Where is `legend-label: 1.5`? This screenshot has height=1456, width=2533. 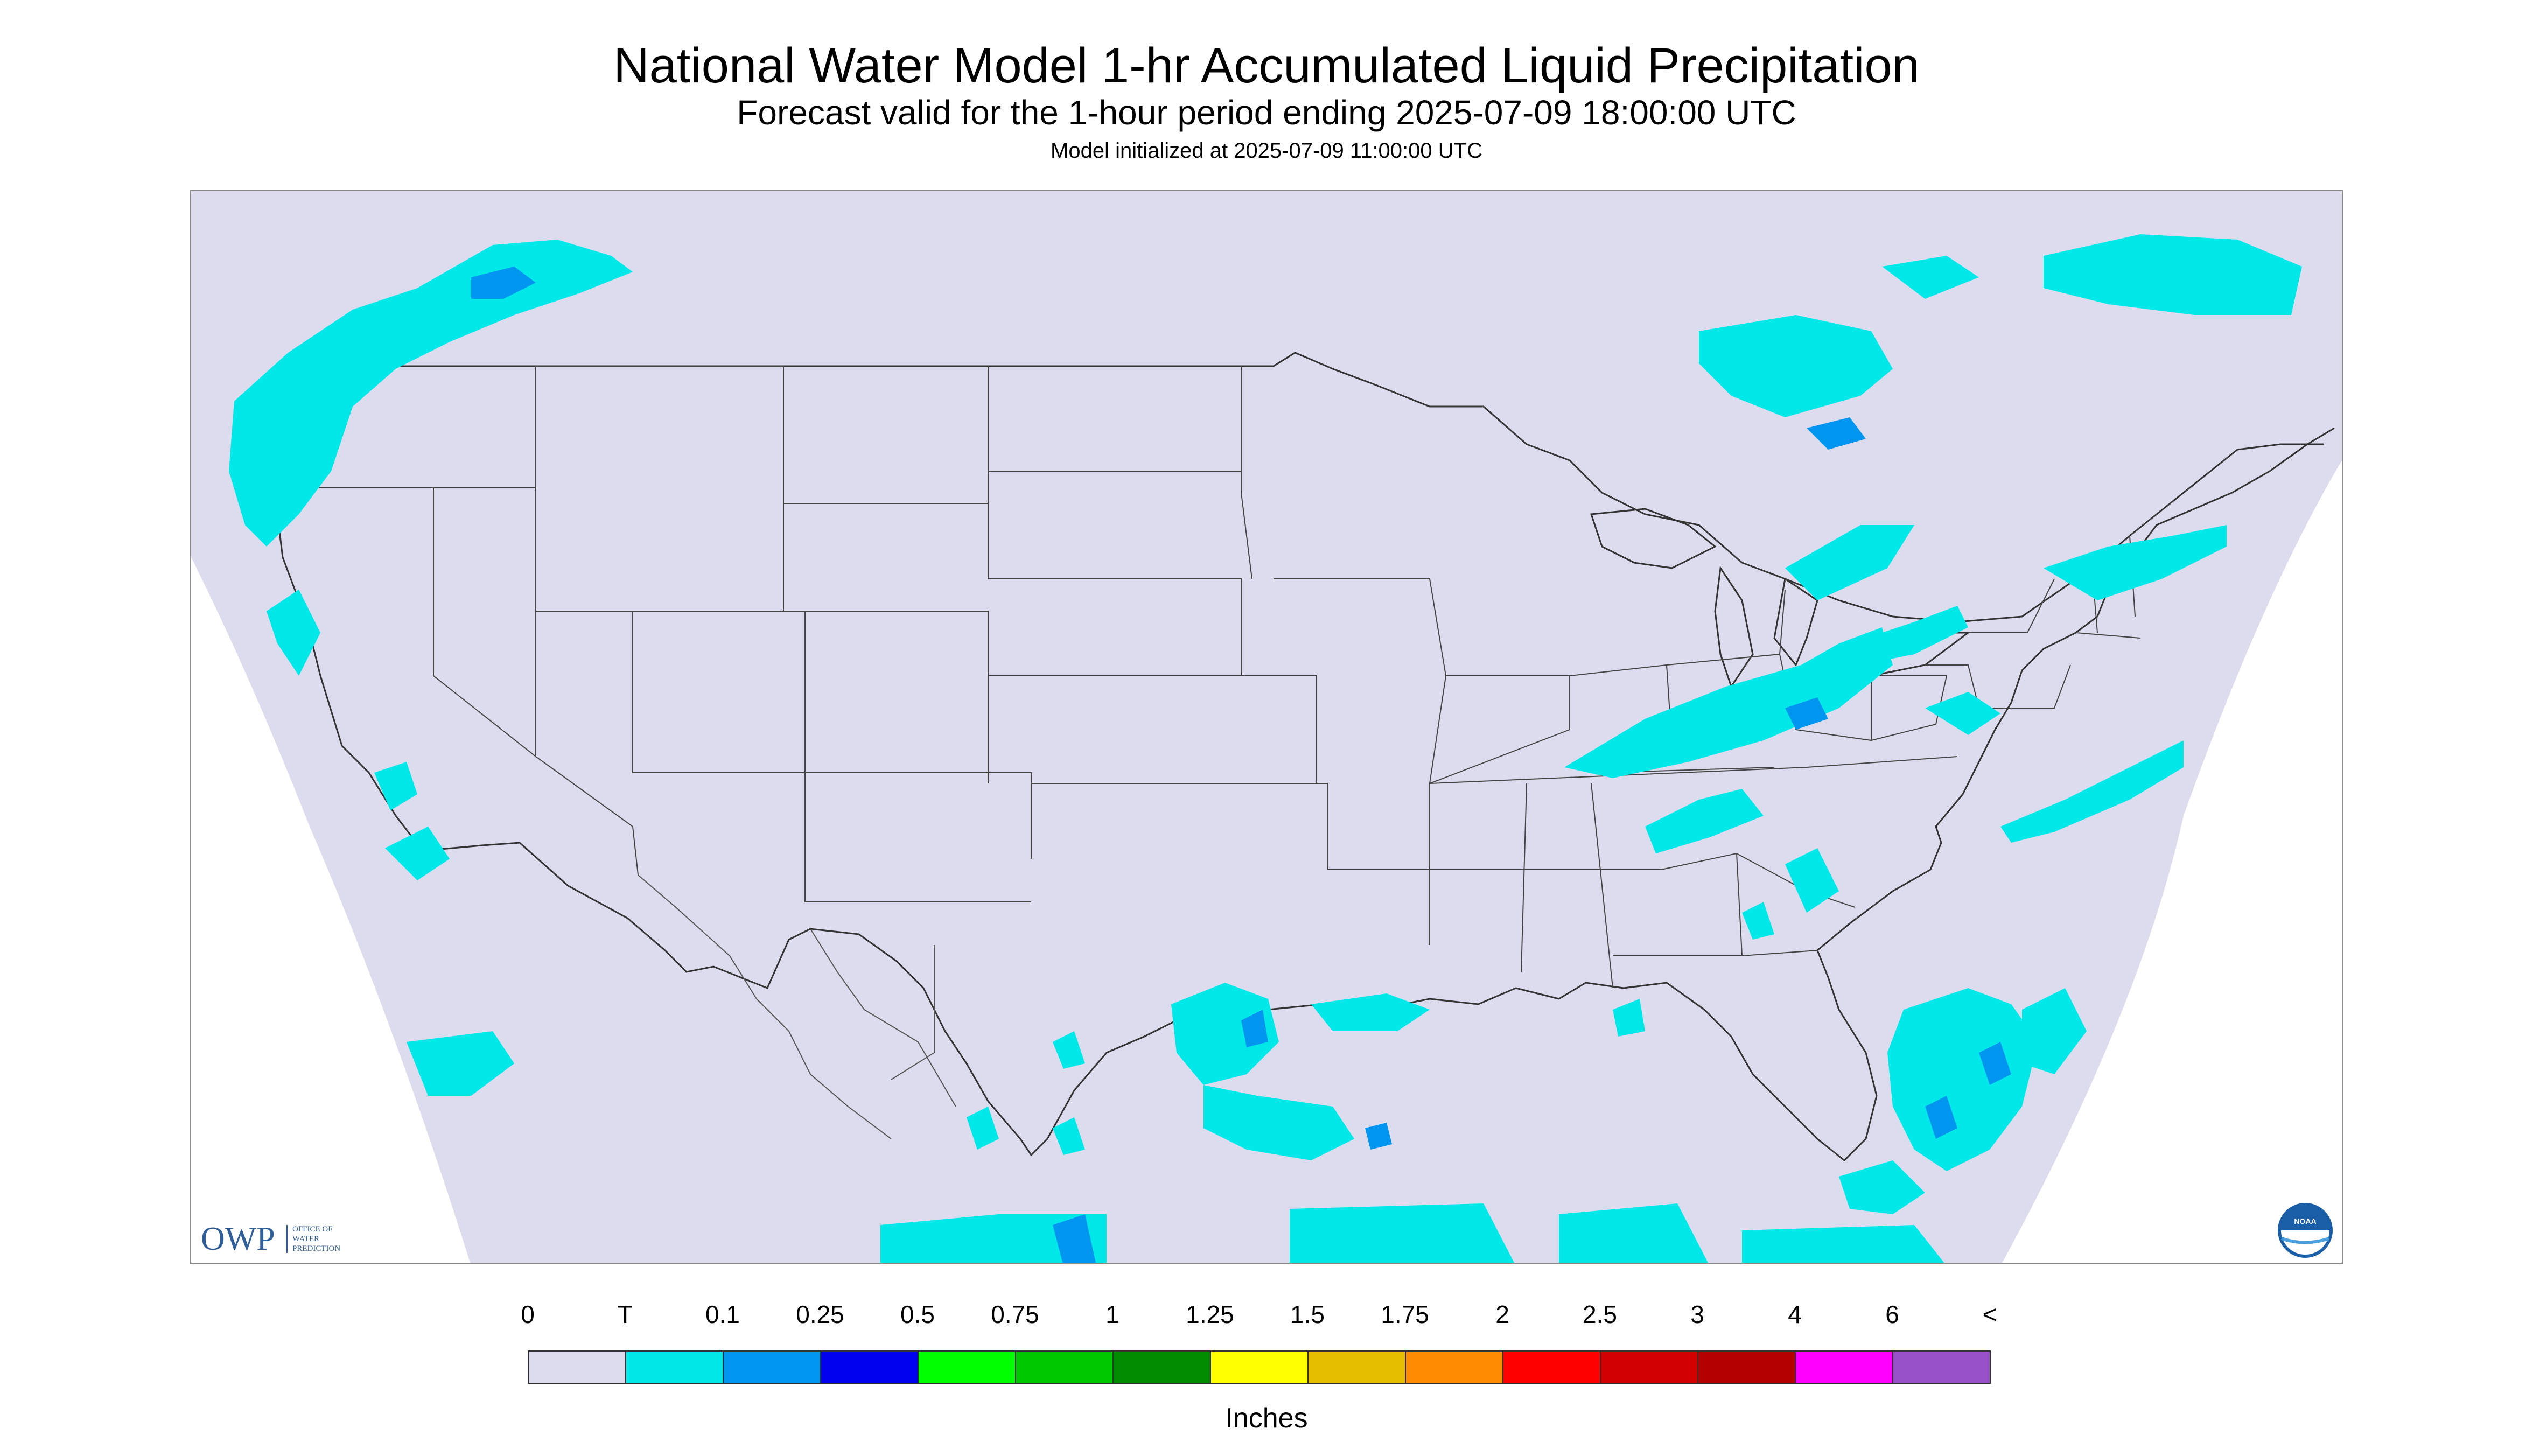 legend-label: 1.5 is located at coordinates (1307, 1314).